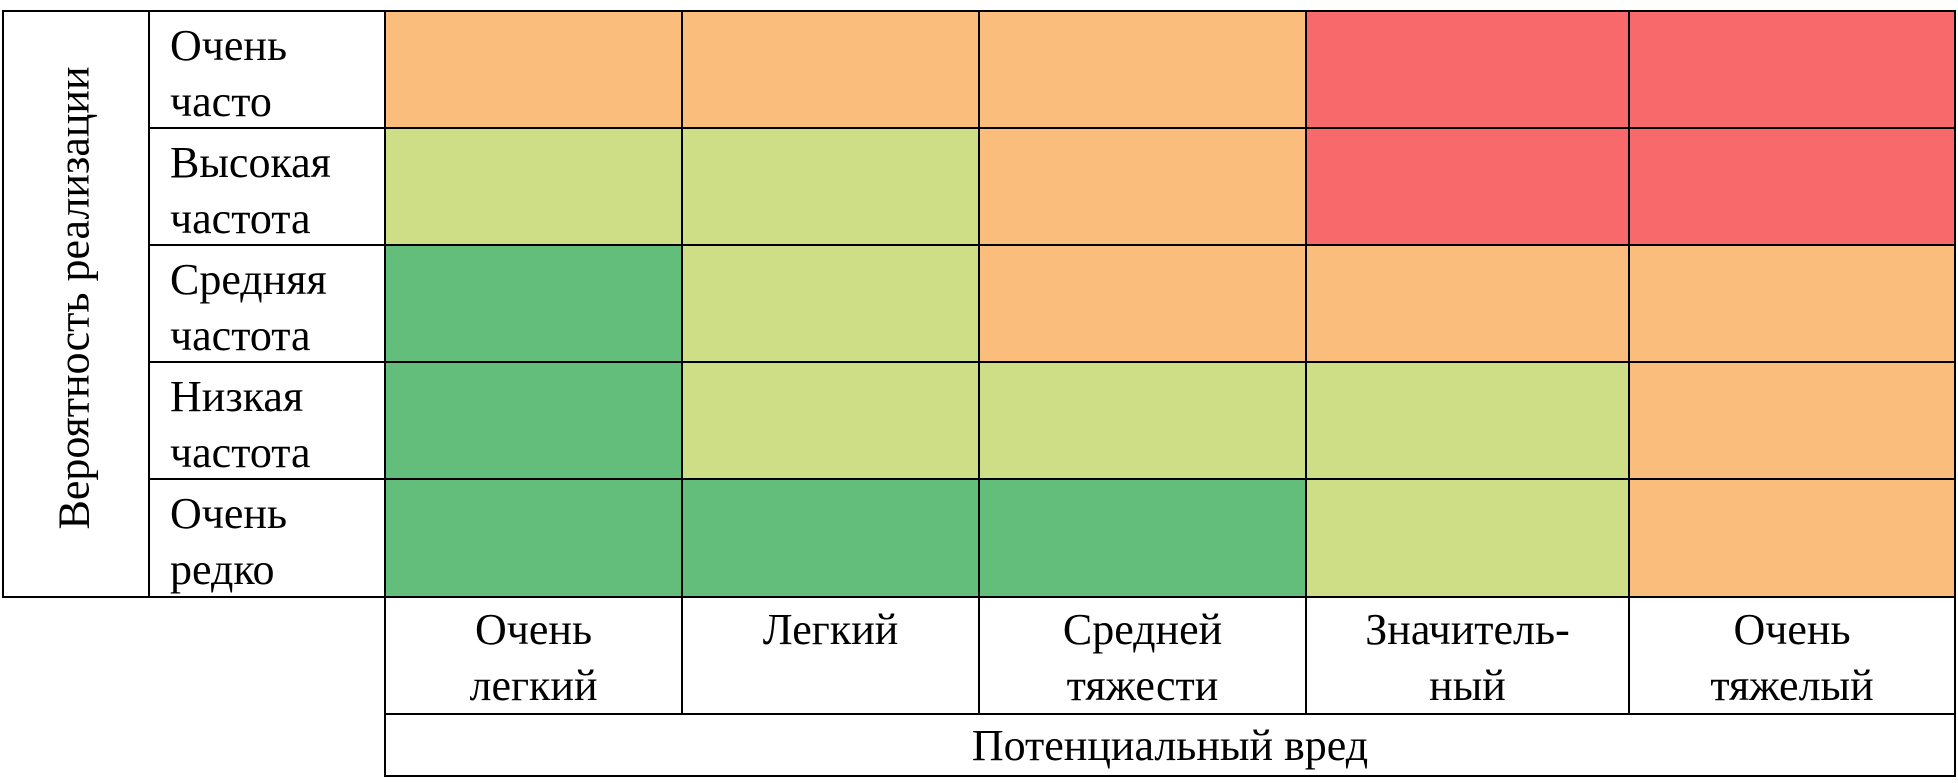 This screenshot has width=1958, height=783. I want to click on row-label-line: редко, so click(222, 569).